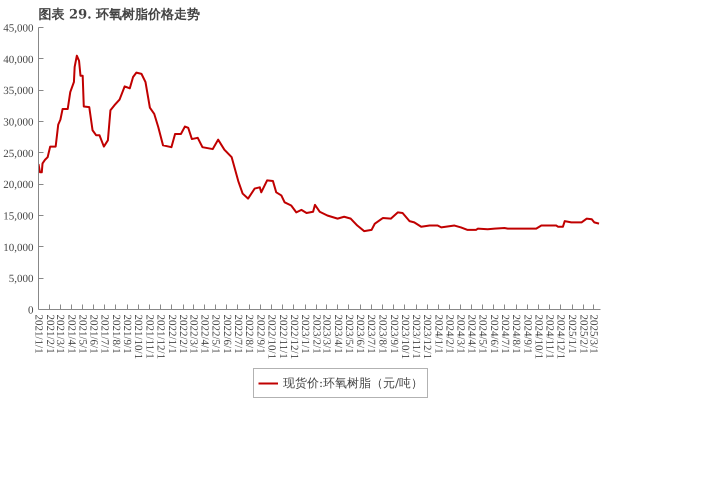 The image size is (702, 492). I want to click on x-tick-label: 2022/6/1, so click(226, 334).